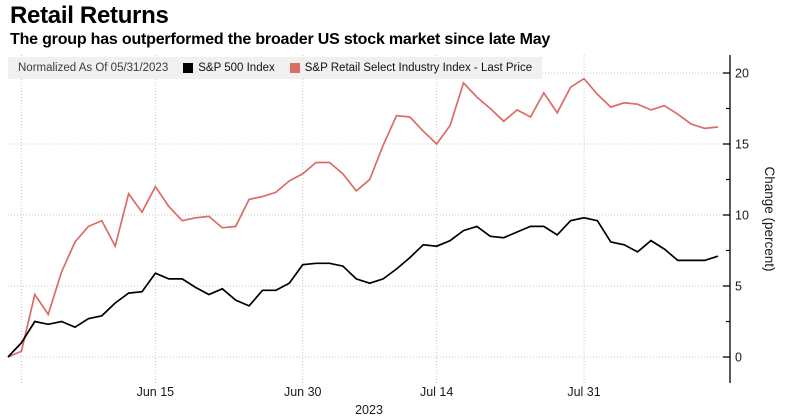 The height and width of the screenshot is (420, 789). Describe the element at coordinates (93, 68) in the screenshot. I see `legend-normalized-label: Normalized As Of 05/31/2023` at that location.